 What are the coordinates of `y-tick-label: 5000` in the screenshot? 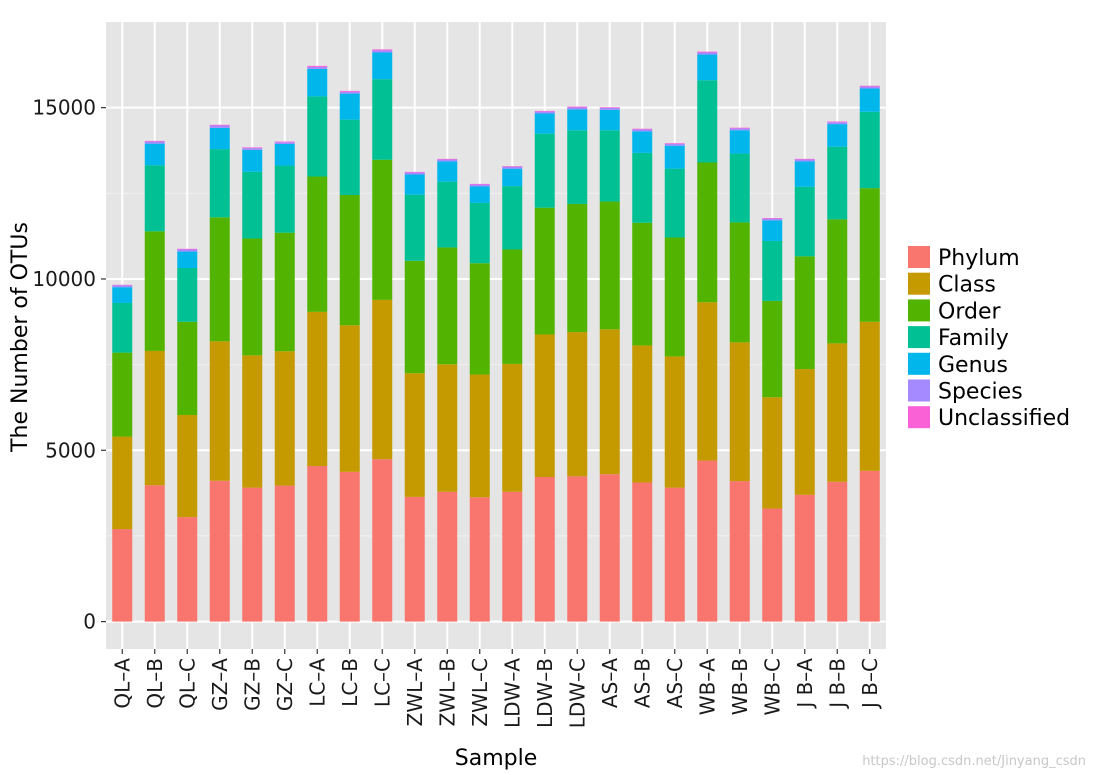 It's located at (70, 450).